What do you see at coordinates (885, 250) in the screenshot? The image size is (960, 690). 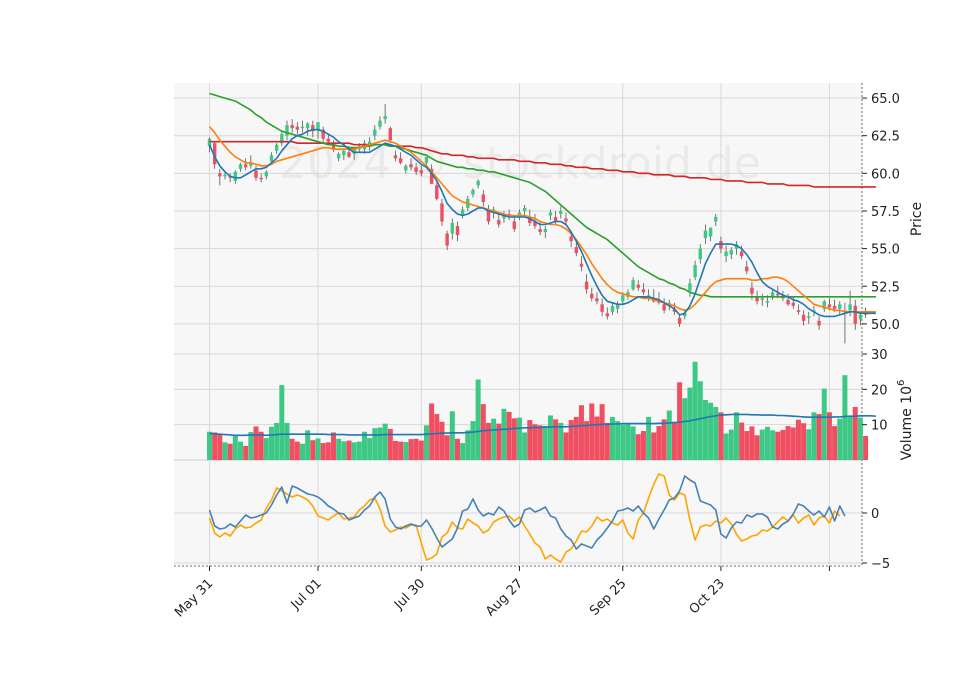 I see `price-y-tick-label: 55.0` at bounding box center [885, 250].